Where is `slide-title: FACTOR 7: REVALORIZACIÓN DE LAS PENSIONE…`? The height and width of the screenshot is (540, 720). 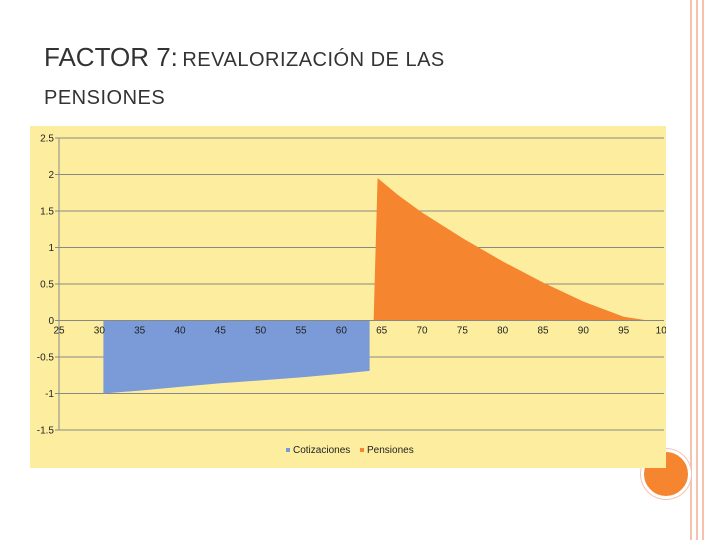
slide-title: FACTOR 7: REVALORIZACIÓN DE LAS PENSIONE… is located at coordinates (344, 75).